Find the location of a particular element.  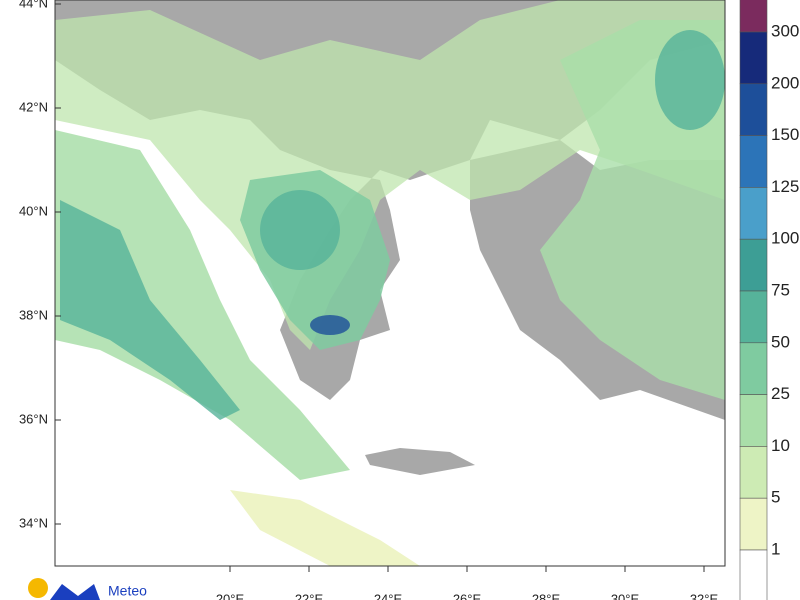

colorbar-label: 200 is located at coordinates (785, 82).